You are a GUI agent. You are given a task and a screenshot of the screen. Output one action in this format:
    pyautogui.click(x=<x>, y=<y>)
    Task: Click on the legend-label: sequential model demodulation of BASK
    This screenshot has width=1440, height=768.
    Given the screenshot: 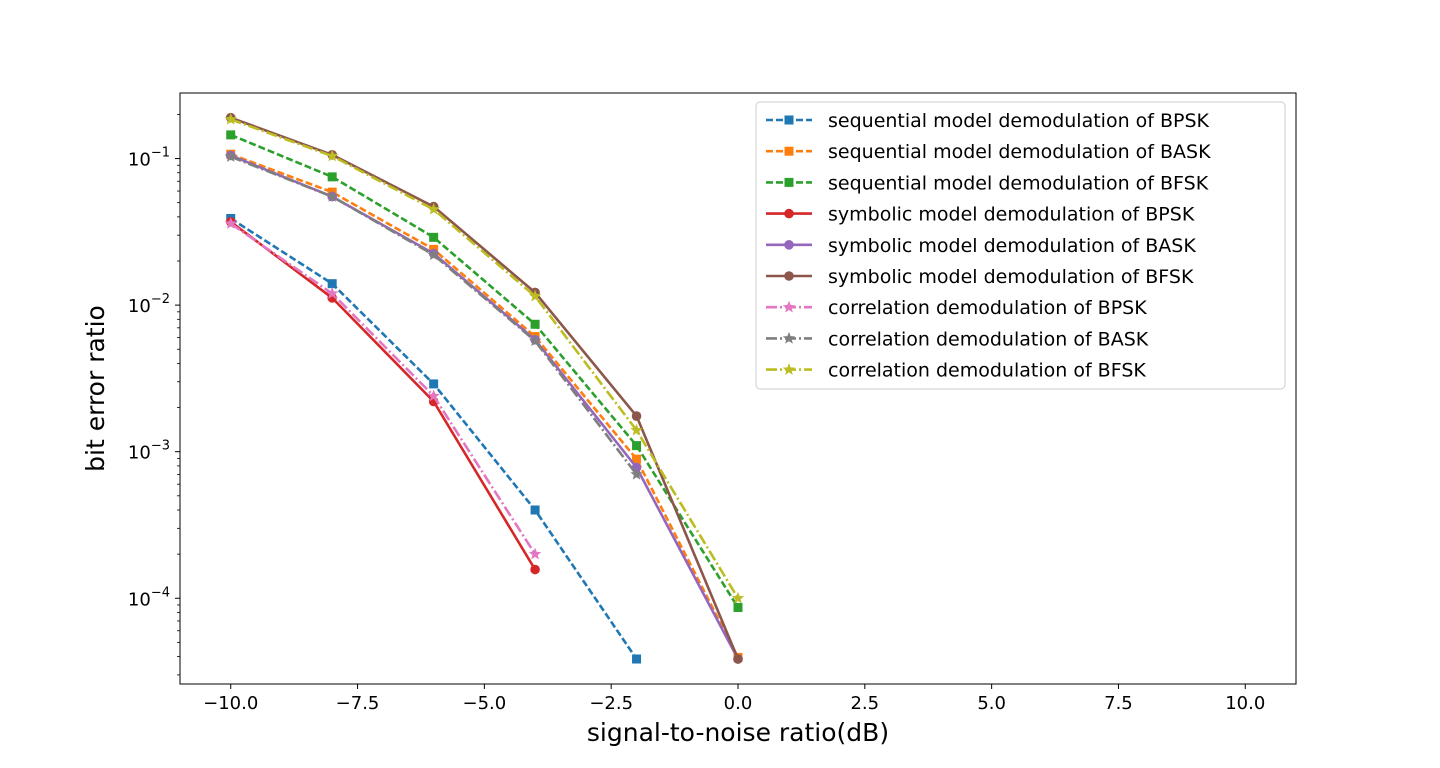 What is the action you would take?
    pyautogui.click(x=1019, y=152)
    